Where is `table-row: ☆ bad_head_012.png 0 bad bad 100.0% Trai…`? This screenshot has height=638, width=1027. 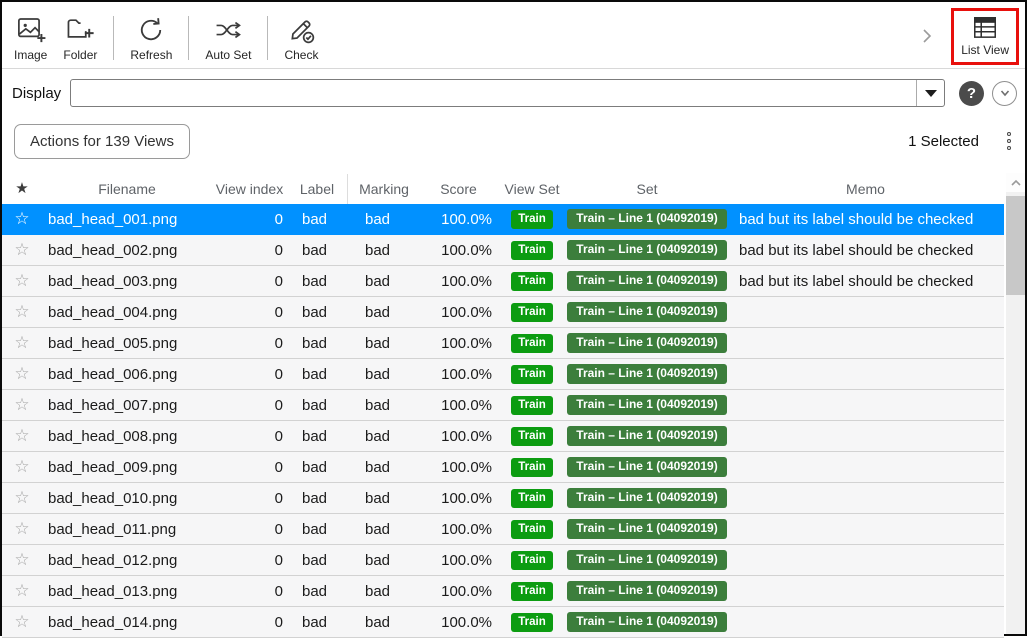 table-row: ☆ bad_head_012.png 0 bad bad 100.0% Trai… is located at coordinates (503, 560).